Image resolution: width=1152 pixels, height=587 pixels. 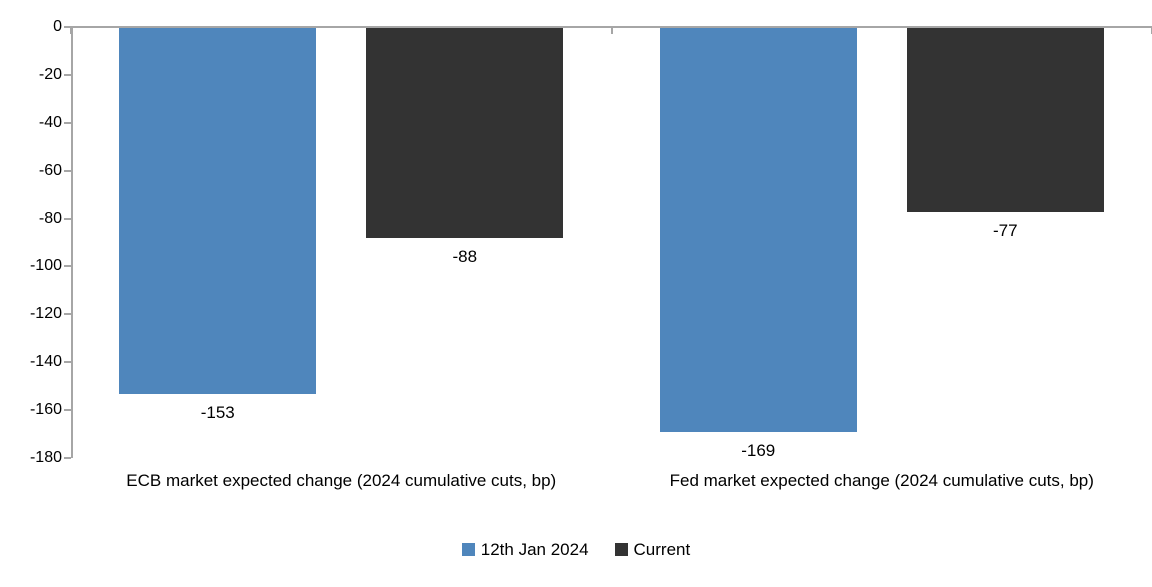 What do you see at coordinates (465, 257) in the screenshot?
I see `bar-value-label: -88` at bounding box center [465, 257].